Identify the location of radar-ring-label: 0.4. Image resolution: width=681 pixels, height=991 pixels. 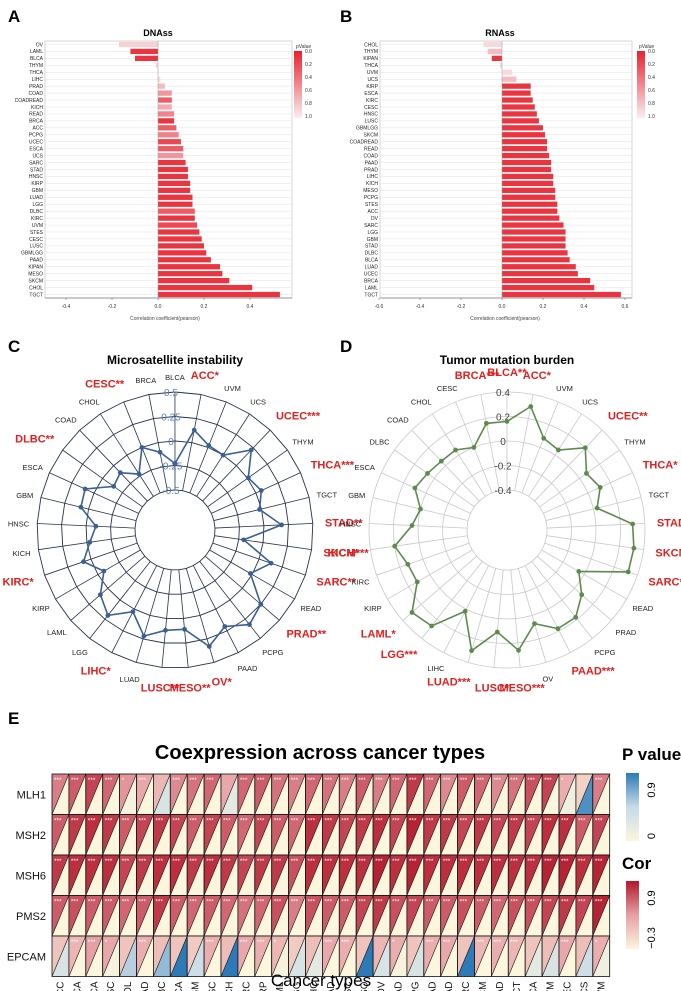
(503, 393).